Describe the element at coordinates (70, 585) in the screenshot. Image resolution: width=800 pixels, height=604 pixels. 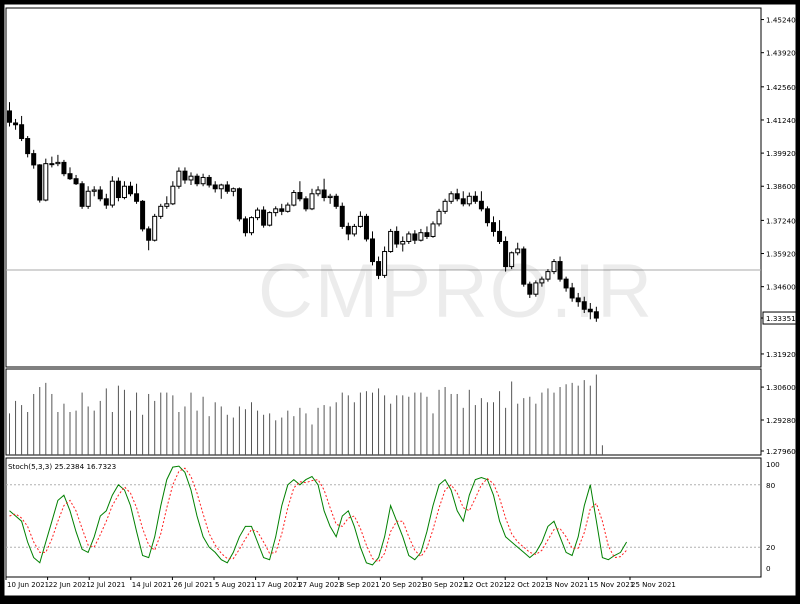
I see `time-tick-label: 22 Jun 2021` at that location.